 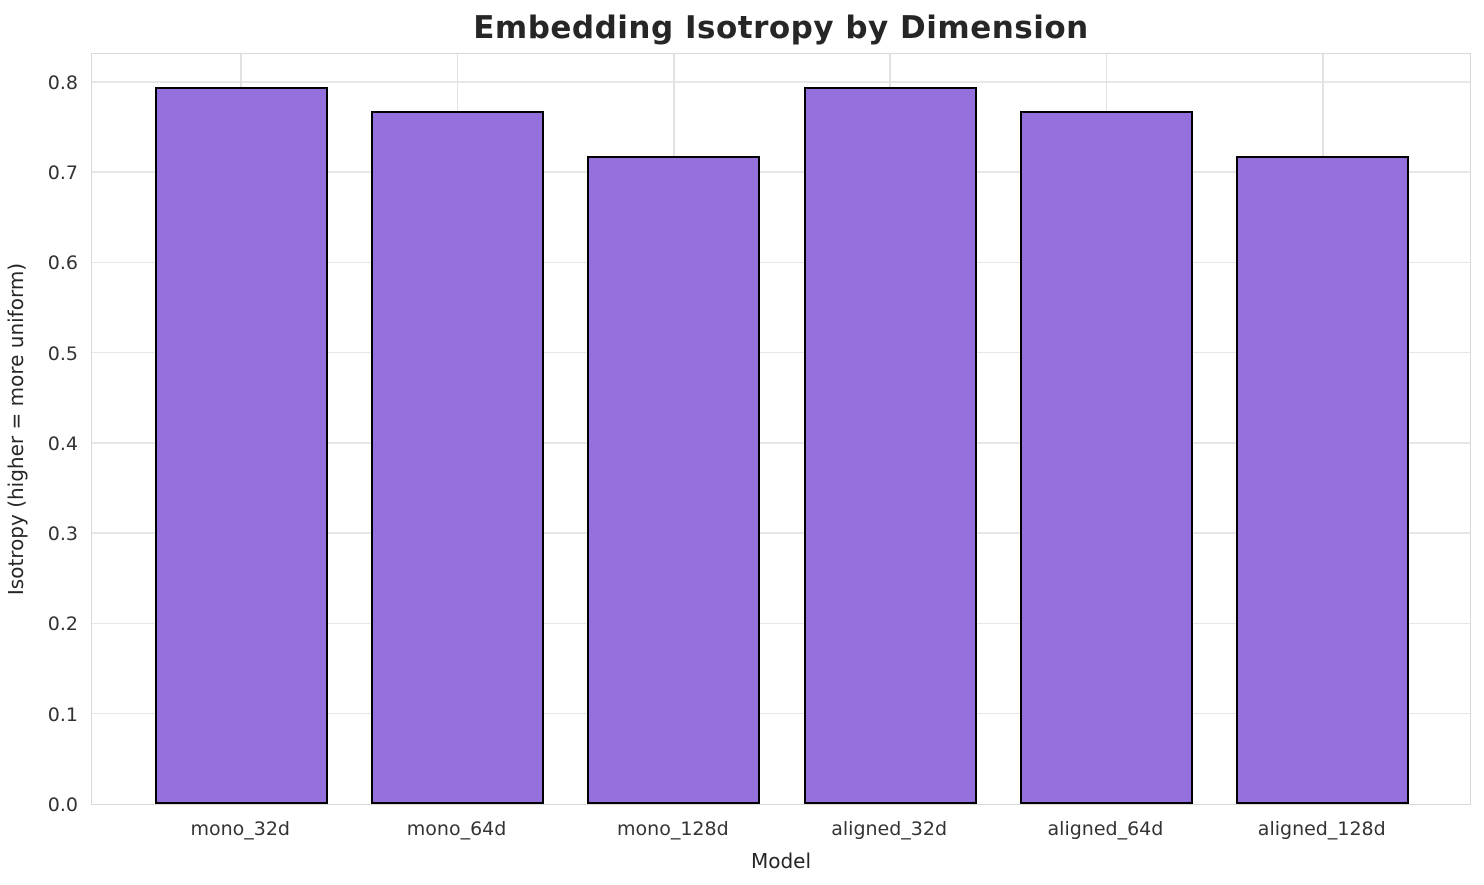 What do you see at coordinates (889, 829) in the screenshot?
I see `x-tick-label-aligned_32d: aligned_32d` at bounding box center [889, 829].